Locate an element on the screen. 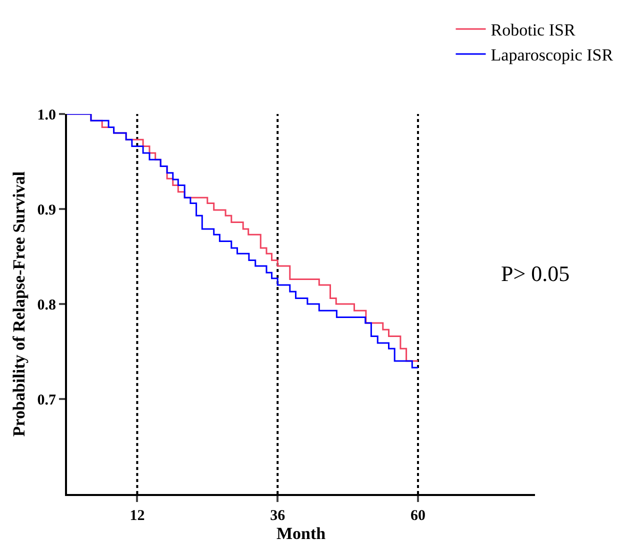 This screenshot has width=631, height=549. y-axis-title: Probability of Relapse-Free Survival is located at coordinates (18, 304).